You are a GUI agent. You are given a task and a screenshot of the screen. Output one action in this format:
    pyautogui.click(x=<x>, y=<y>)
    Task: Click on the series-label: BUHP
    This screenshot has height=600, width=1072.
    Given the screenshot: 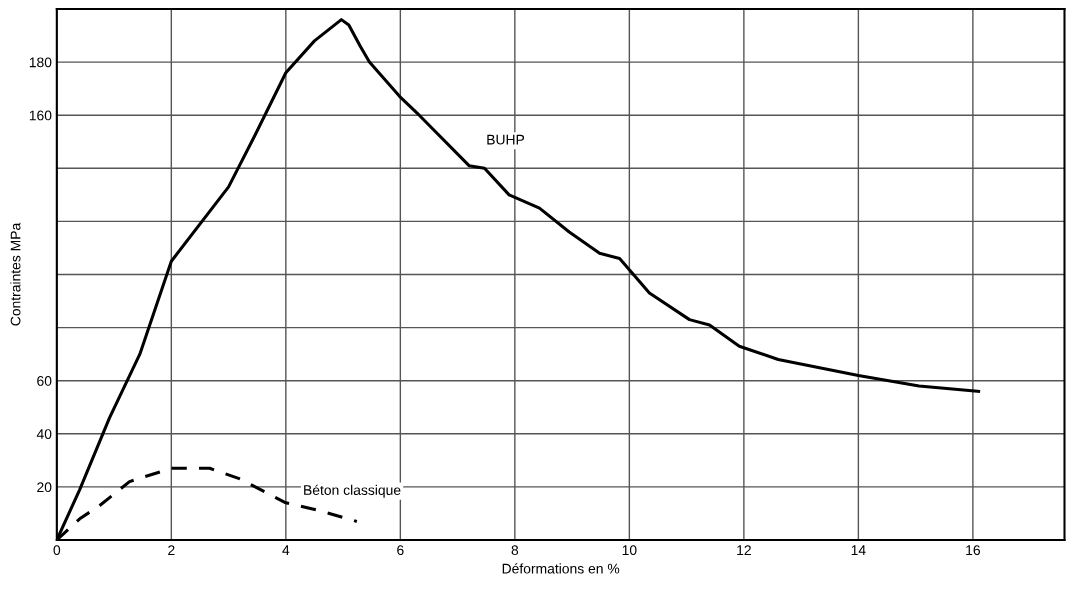 What is the action you would take?
    pyautogui.click(x=506, y=139)
    